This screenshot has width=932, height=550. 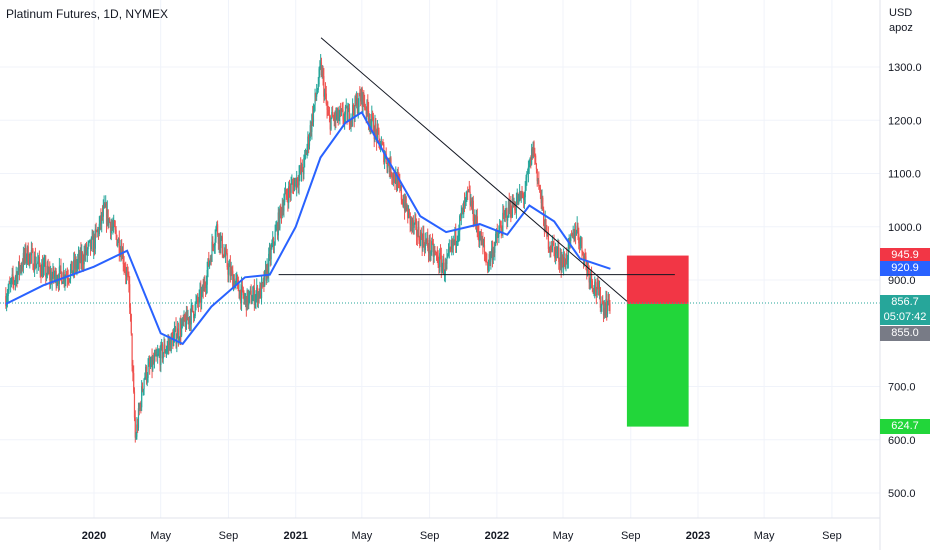 What do you see at coordinates (440, 529) in the screenshot?
I see `x-axis: 2020 May Sep 2021 May Sep 2022 May Sep 2023 May Sep` at bounding box center [440, 529].